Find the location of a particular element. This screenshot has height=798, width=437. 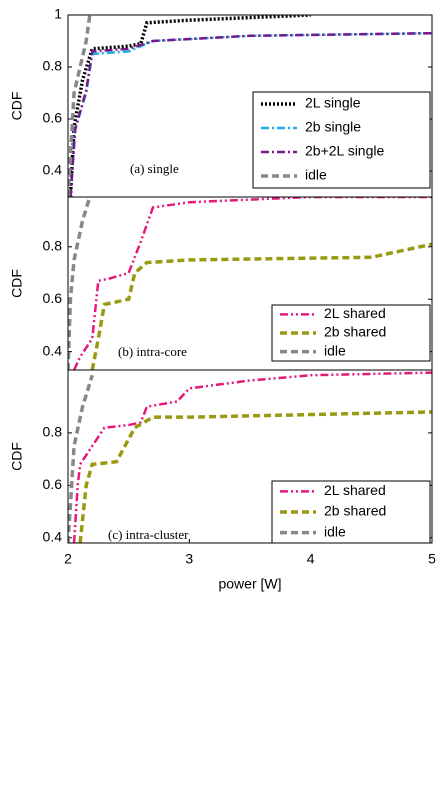

legend-label: 2b+2L single is located at coordinates (344, 151).